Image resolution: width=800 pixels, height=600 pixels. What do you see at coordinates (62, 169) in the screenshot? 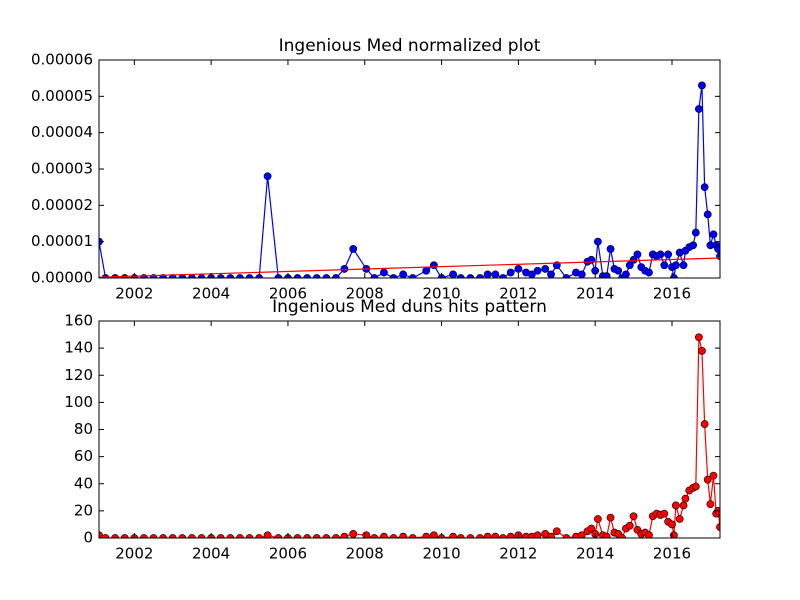
I see `y-tick-label: 0.00003` at bounding box center [62, 169].